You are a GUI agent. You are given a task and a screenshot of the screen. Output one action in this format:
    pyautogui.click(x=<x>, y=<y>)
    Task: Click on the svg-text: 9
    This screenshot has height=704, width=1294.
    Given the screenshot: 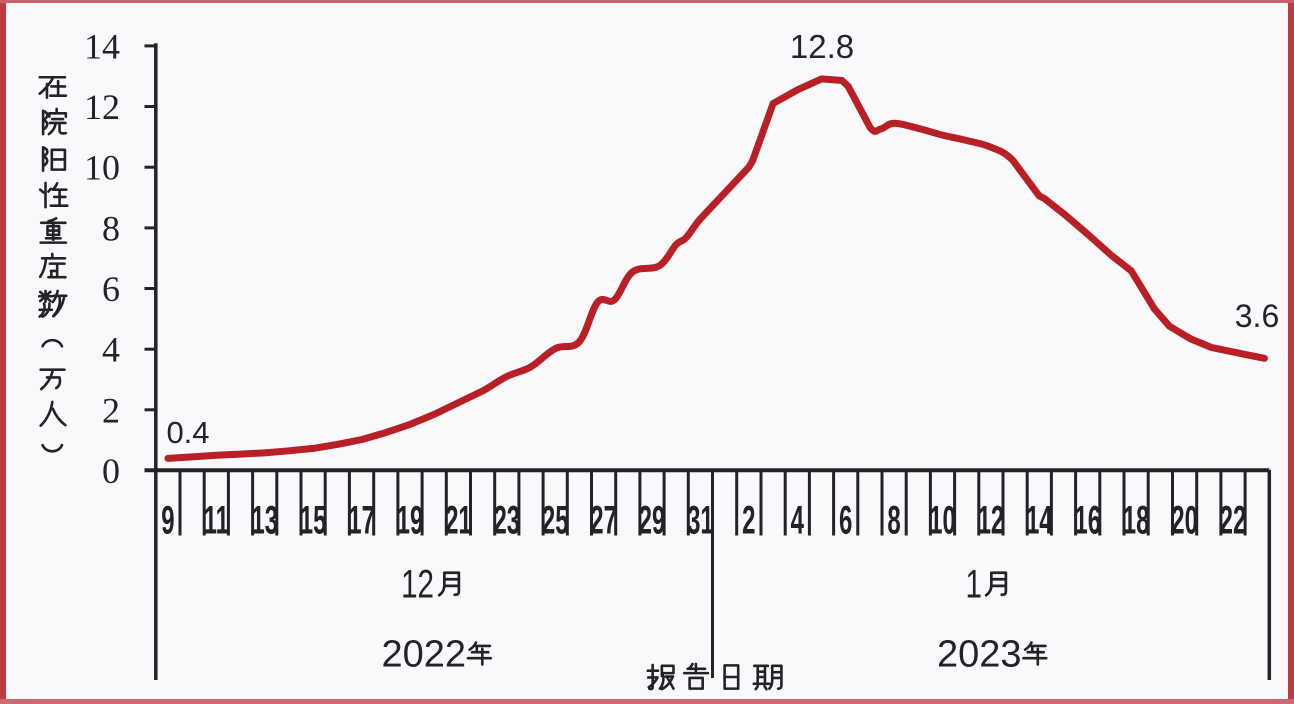 What is the action you would take?
    pyautogui.click(x=167, y=519)
    